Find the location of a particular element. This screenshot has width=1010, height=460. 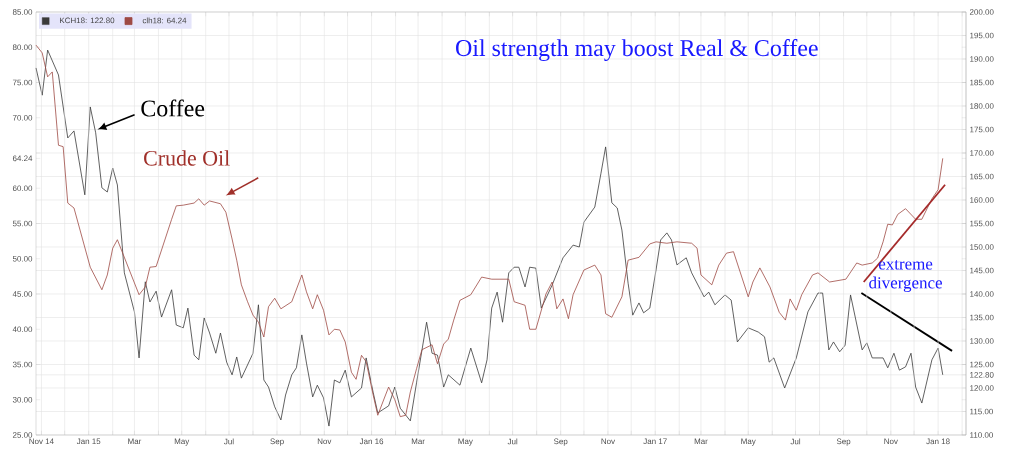

annotation: Crude Oil is located at coordinates (187, 158).